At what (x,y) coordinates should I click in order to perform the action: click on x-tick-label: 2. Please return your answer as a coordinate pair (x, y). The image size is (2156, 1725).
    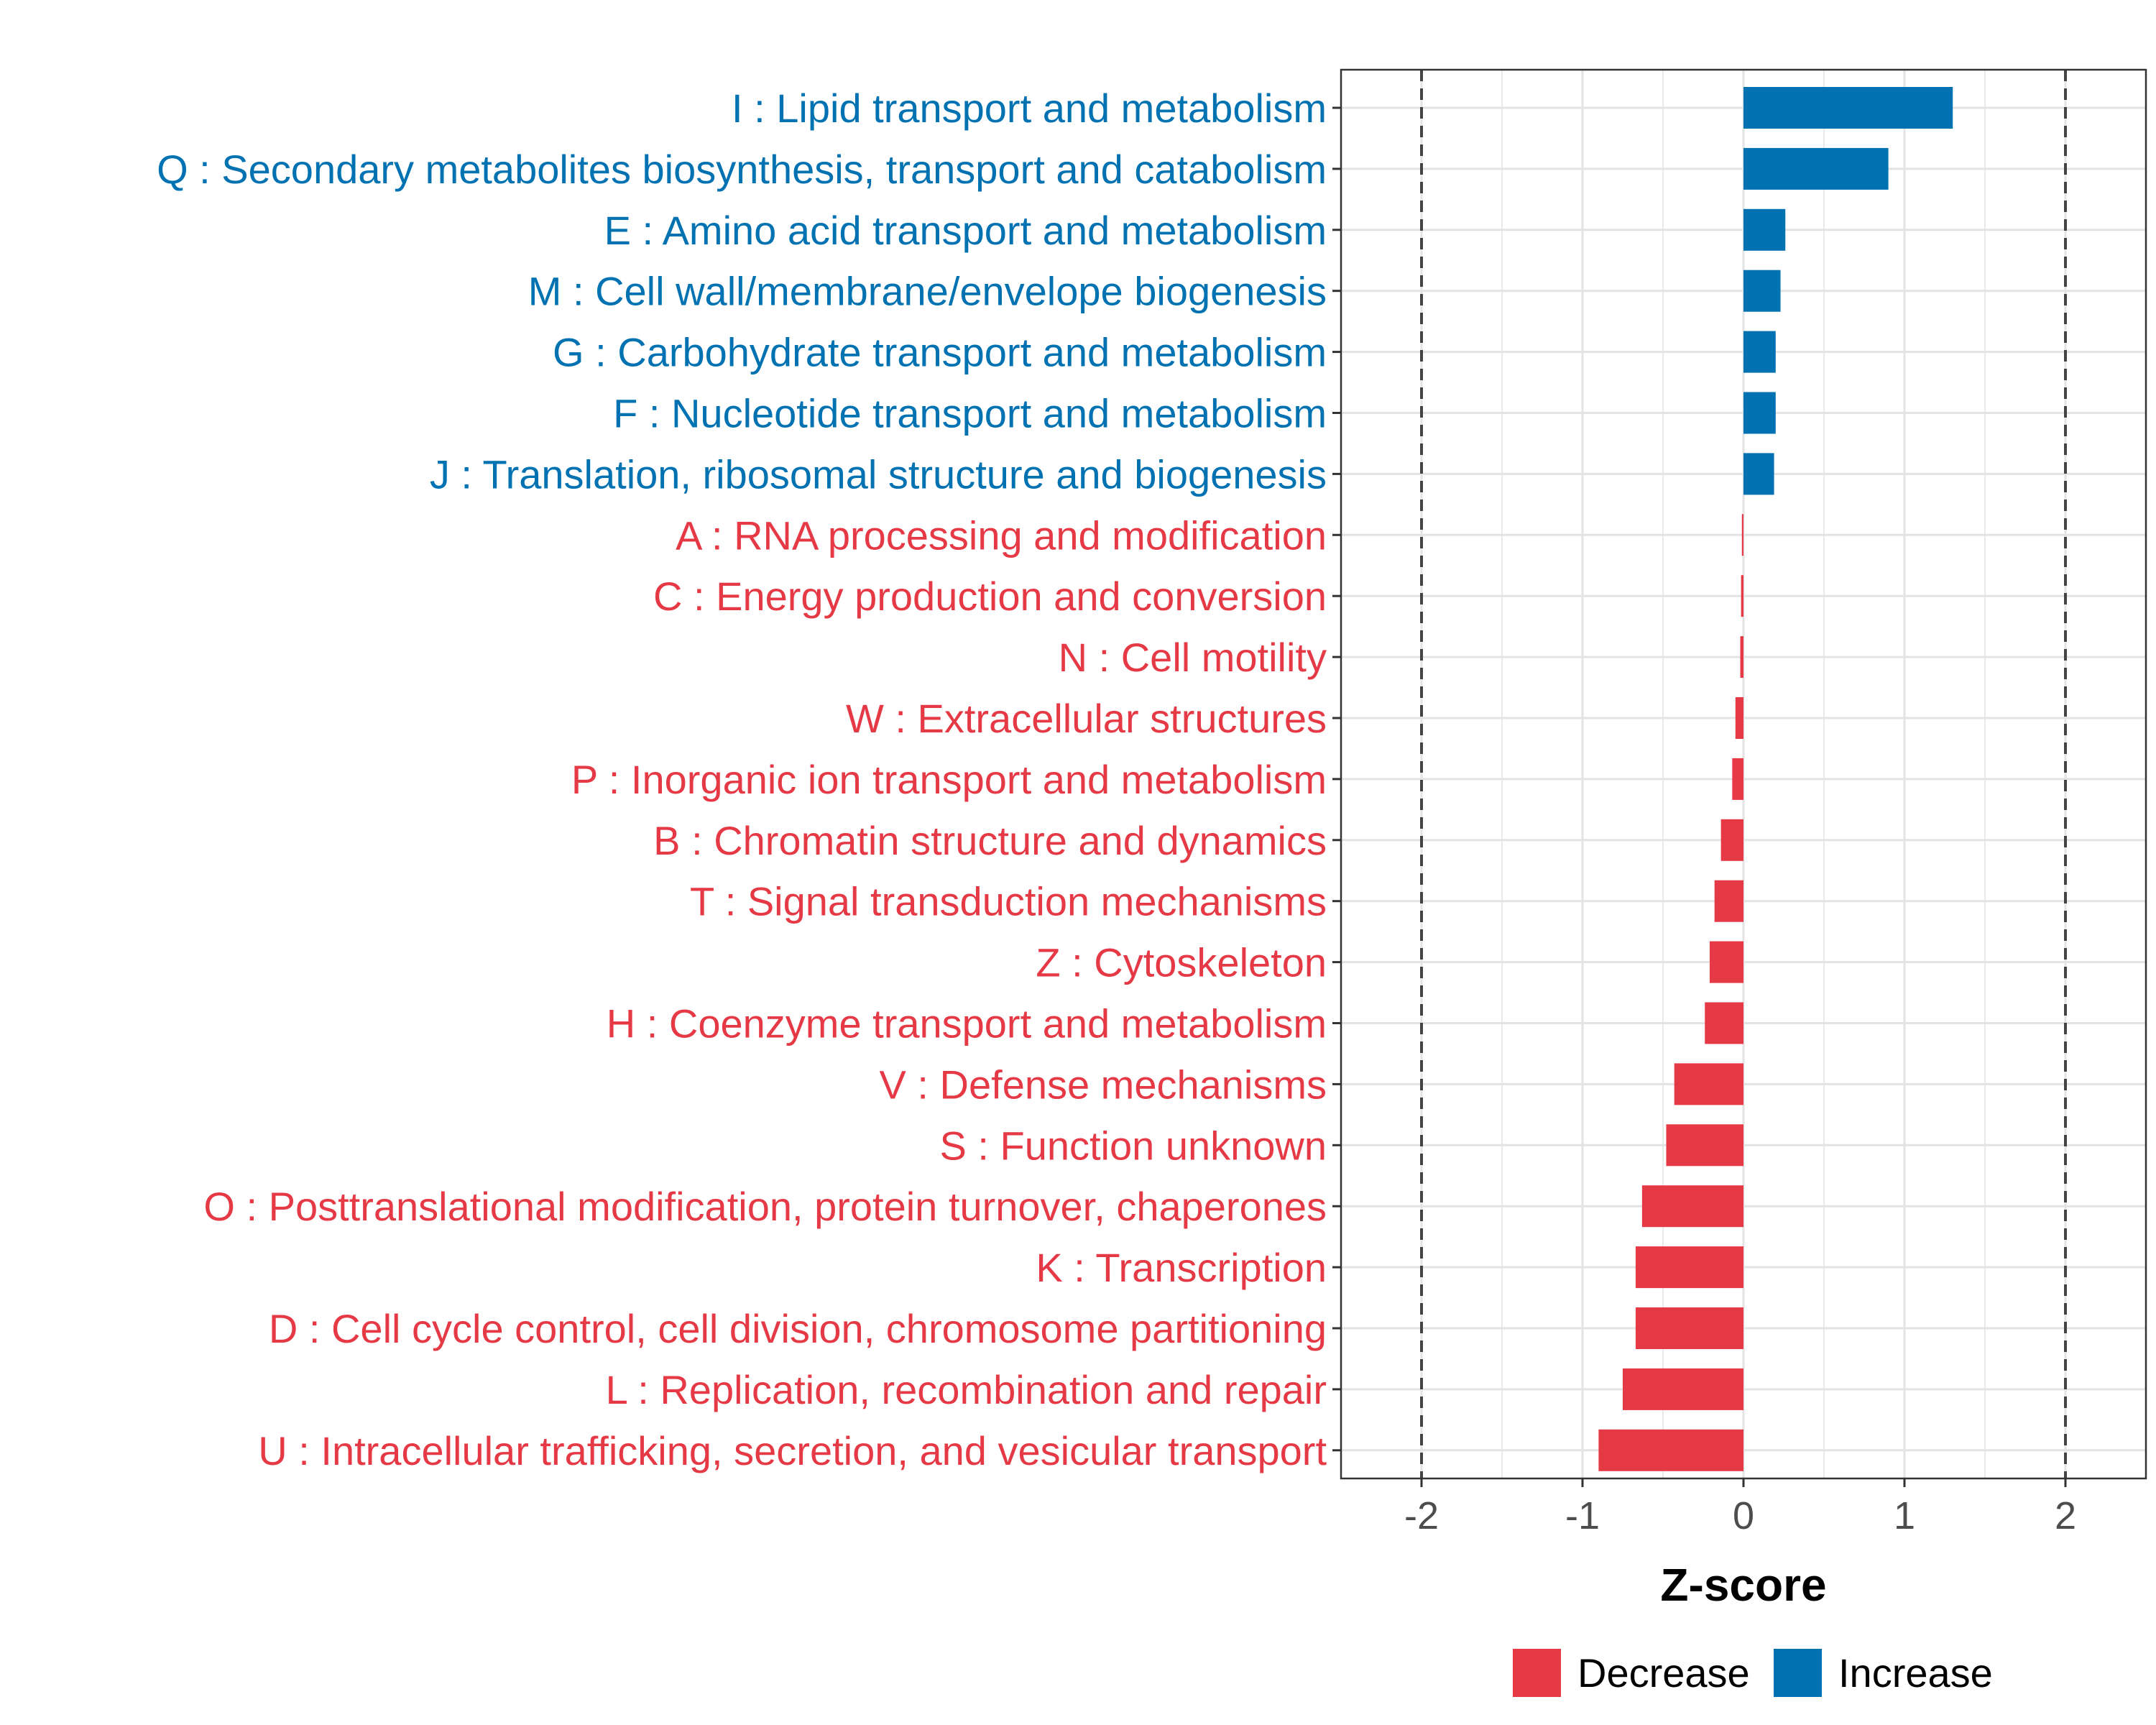
    Looking at the image, I should click on (2065, 1515).